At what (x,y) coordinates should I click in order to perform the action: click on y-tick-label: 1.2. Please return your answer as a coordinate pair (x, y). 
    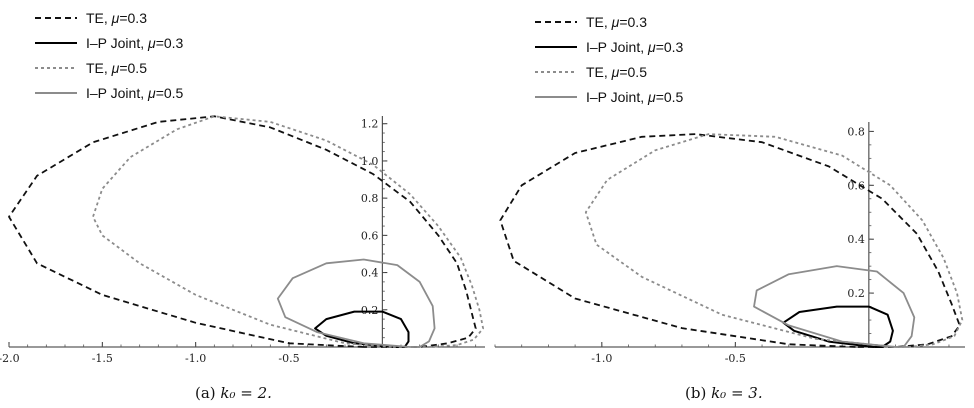
    Looking at the image, I should click on (370, 124).